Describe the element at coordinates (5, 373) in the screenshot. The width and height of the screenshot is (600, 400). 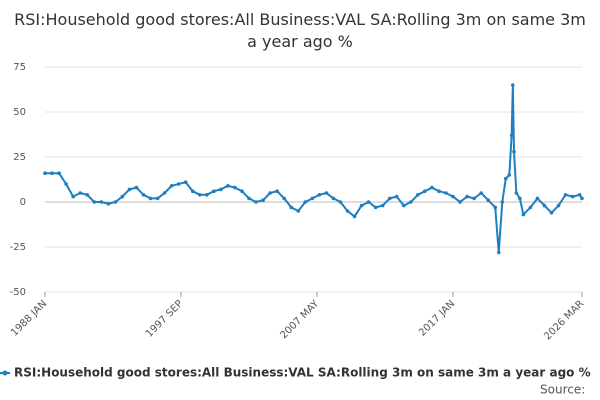
I see `legend-marker` at that location.